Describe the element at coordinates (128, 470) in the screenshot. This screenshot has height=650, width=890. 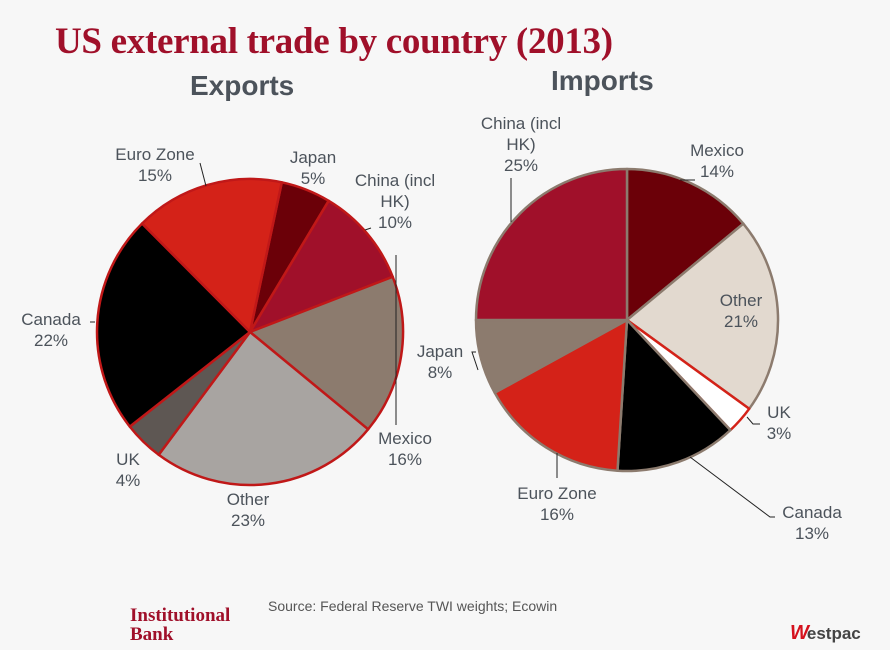
I see `exports-label-uk: UK 4%` at that location.